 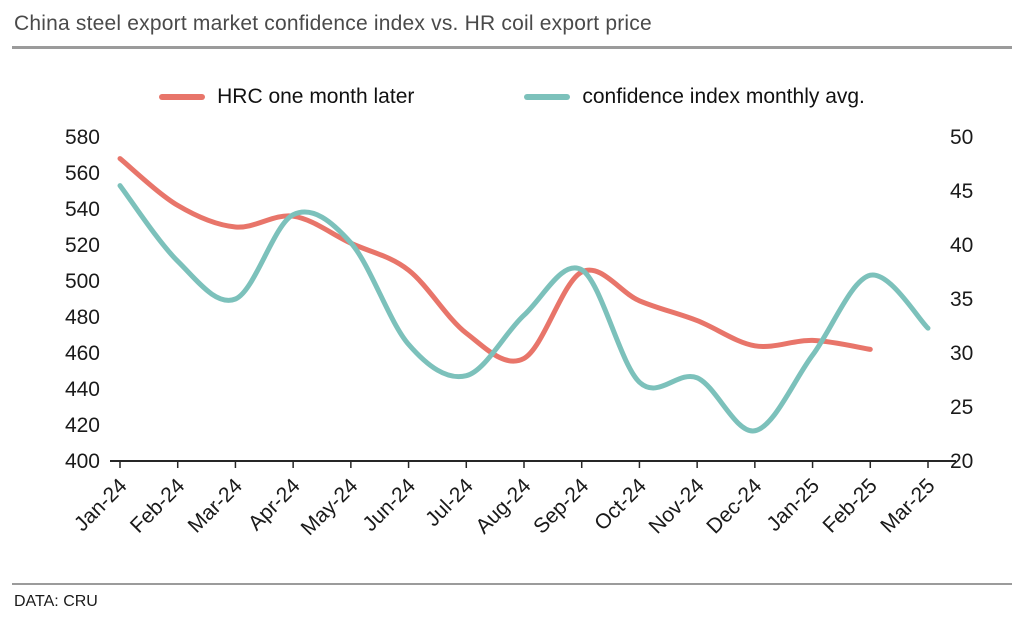 I want to click on svg-text: 40, so click(x=961, y=245).